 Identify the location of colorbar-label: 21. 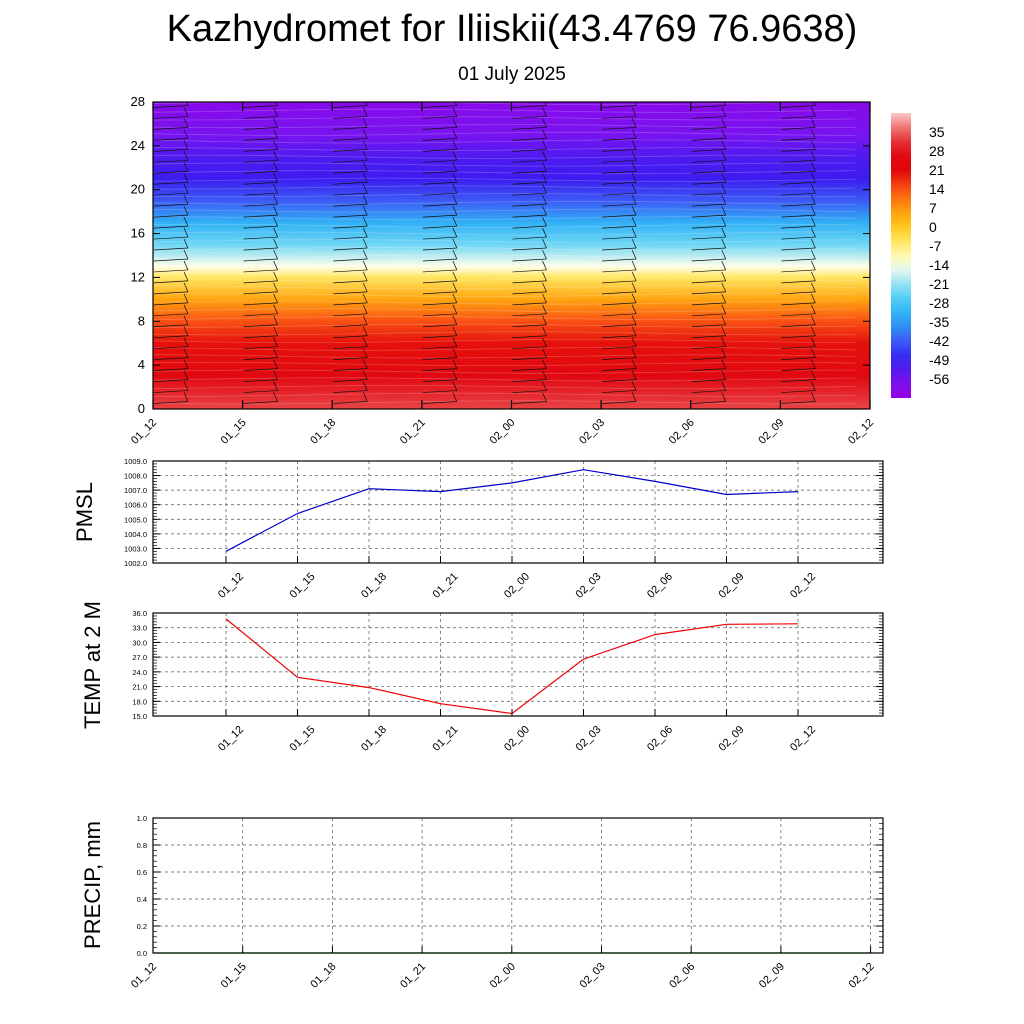
(937, 170).